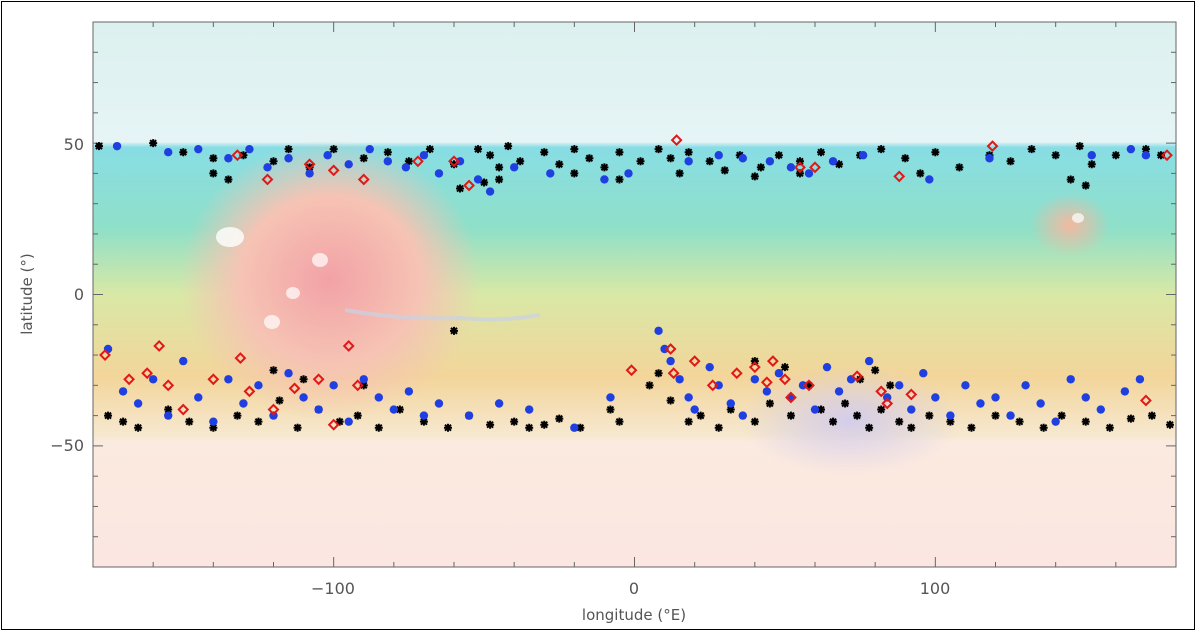  What do you see at coordinates (850, 420) in the screenshot?
I see `hellas-basin` at bounding box center [850, 420].